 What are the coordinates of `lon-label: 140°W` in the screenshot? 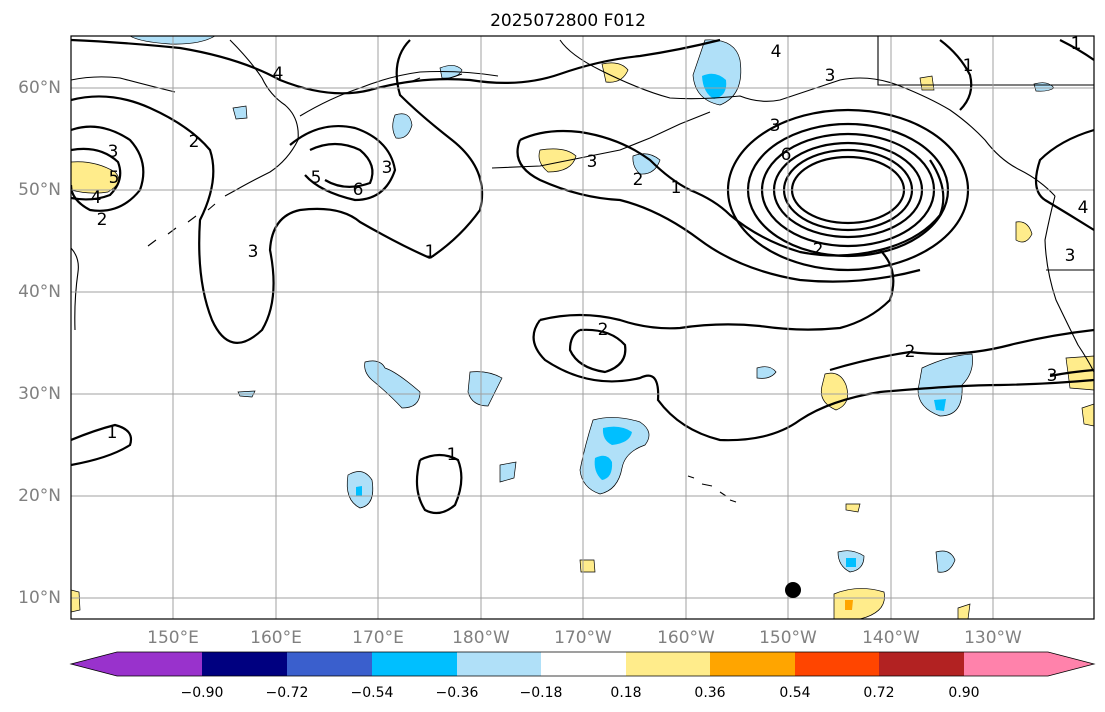 It's located at (891, 638).